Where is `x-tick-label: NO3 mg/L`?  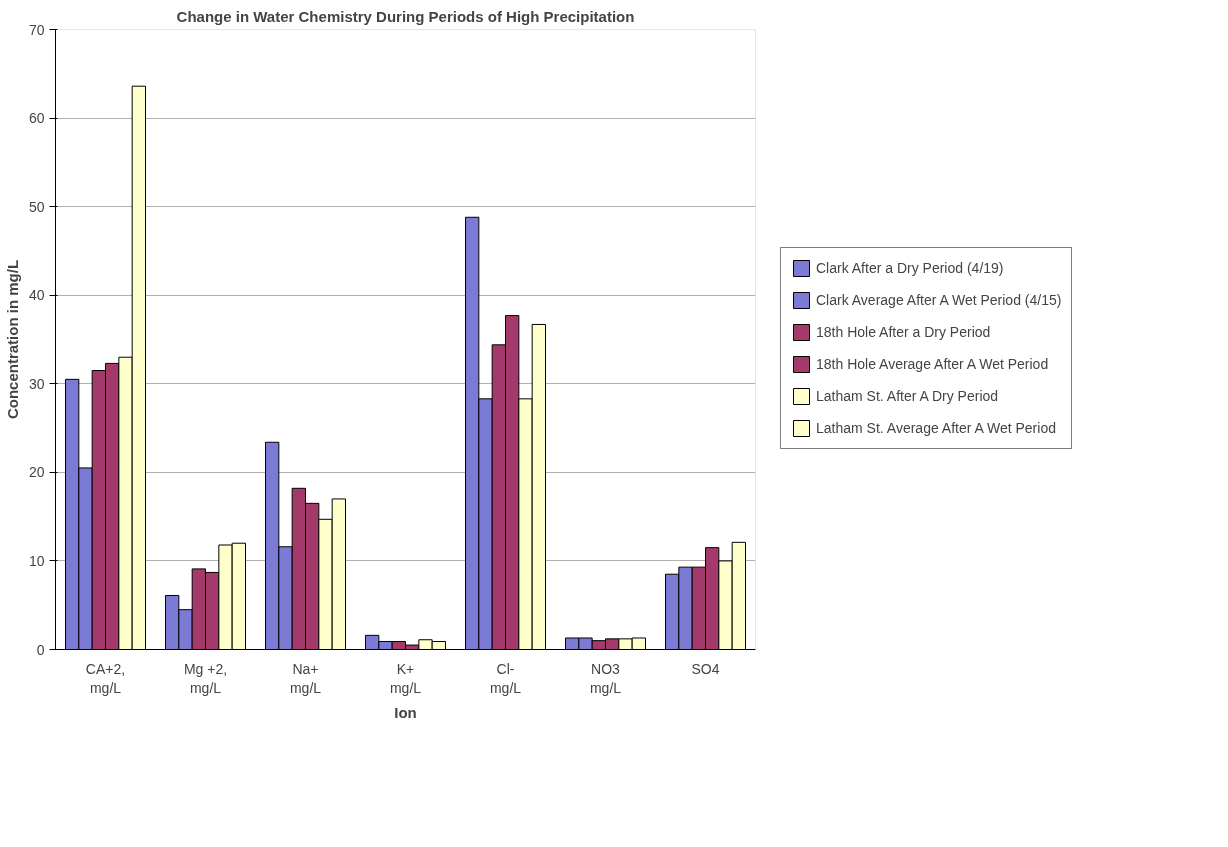
x-tick-label: NO3 mg/L is located at coordinates (605, 678).